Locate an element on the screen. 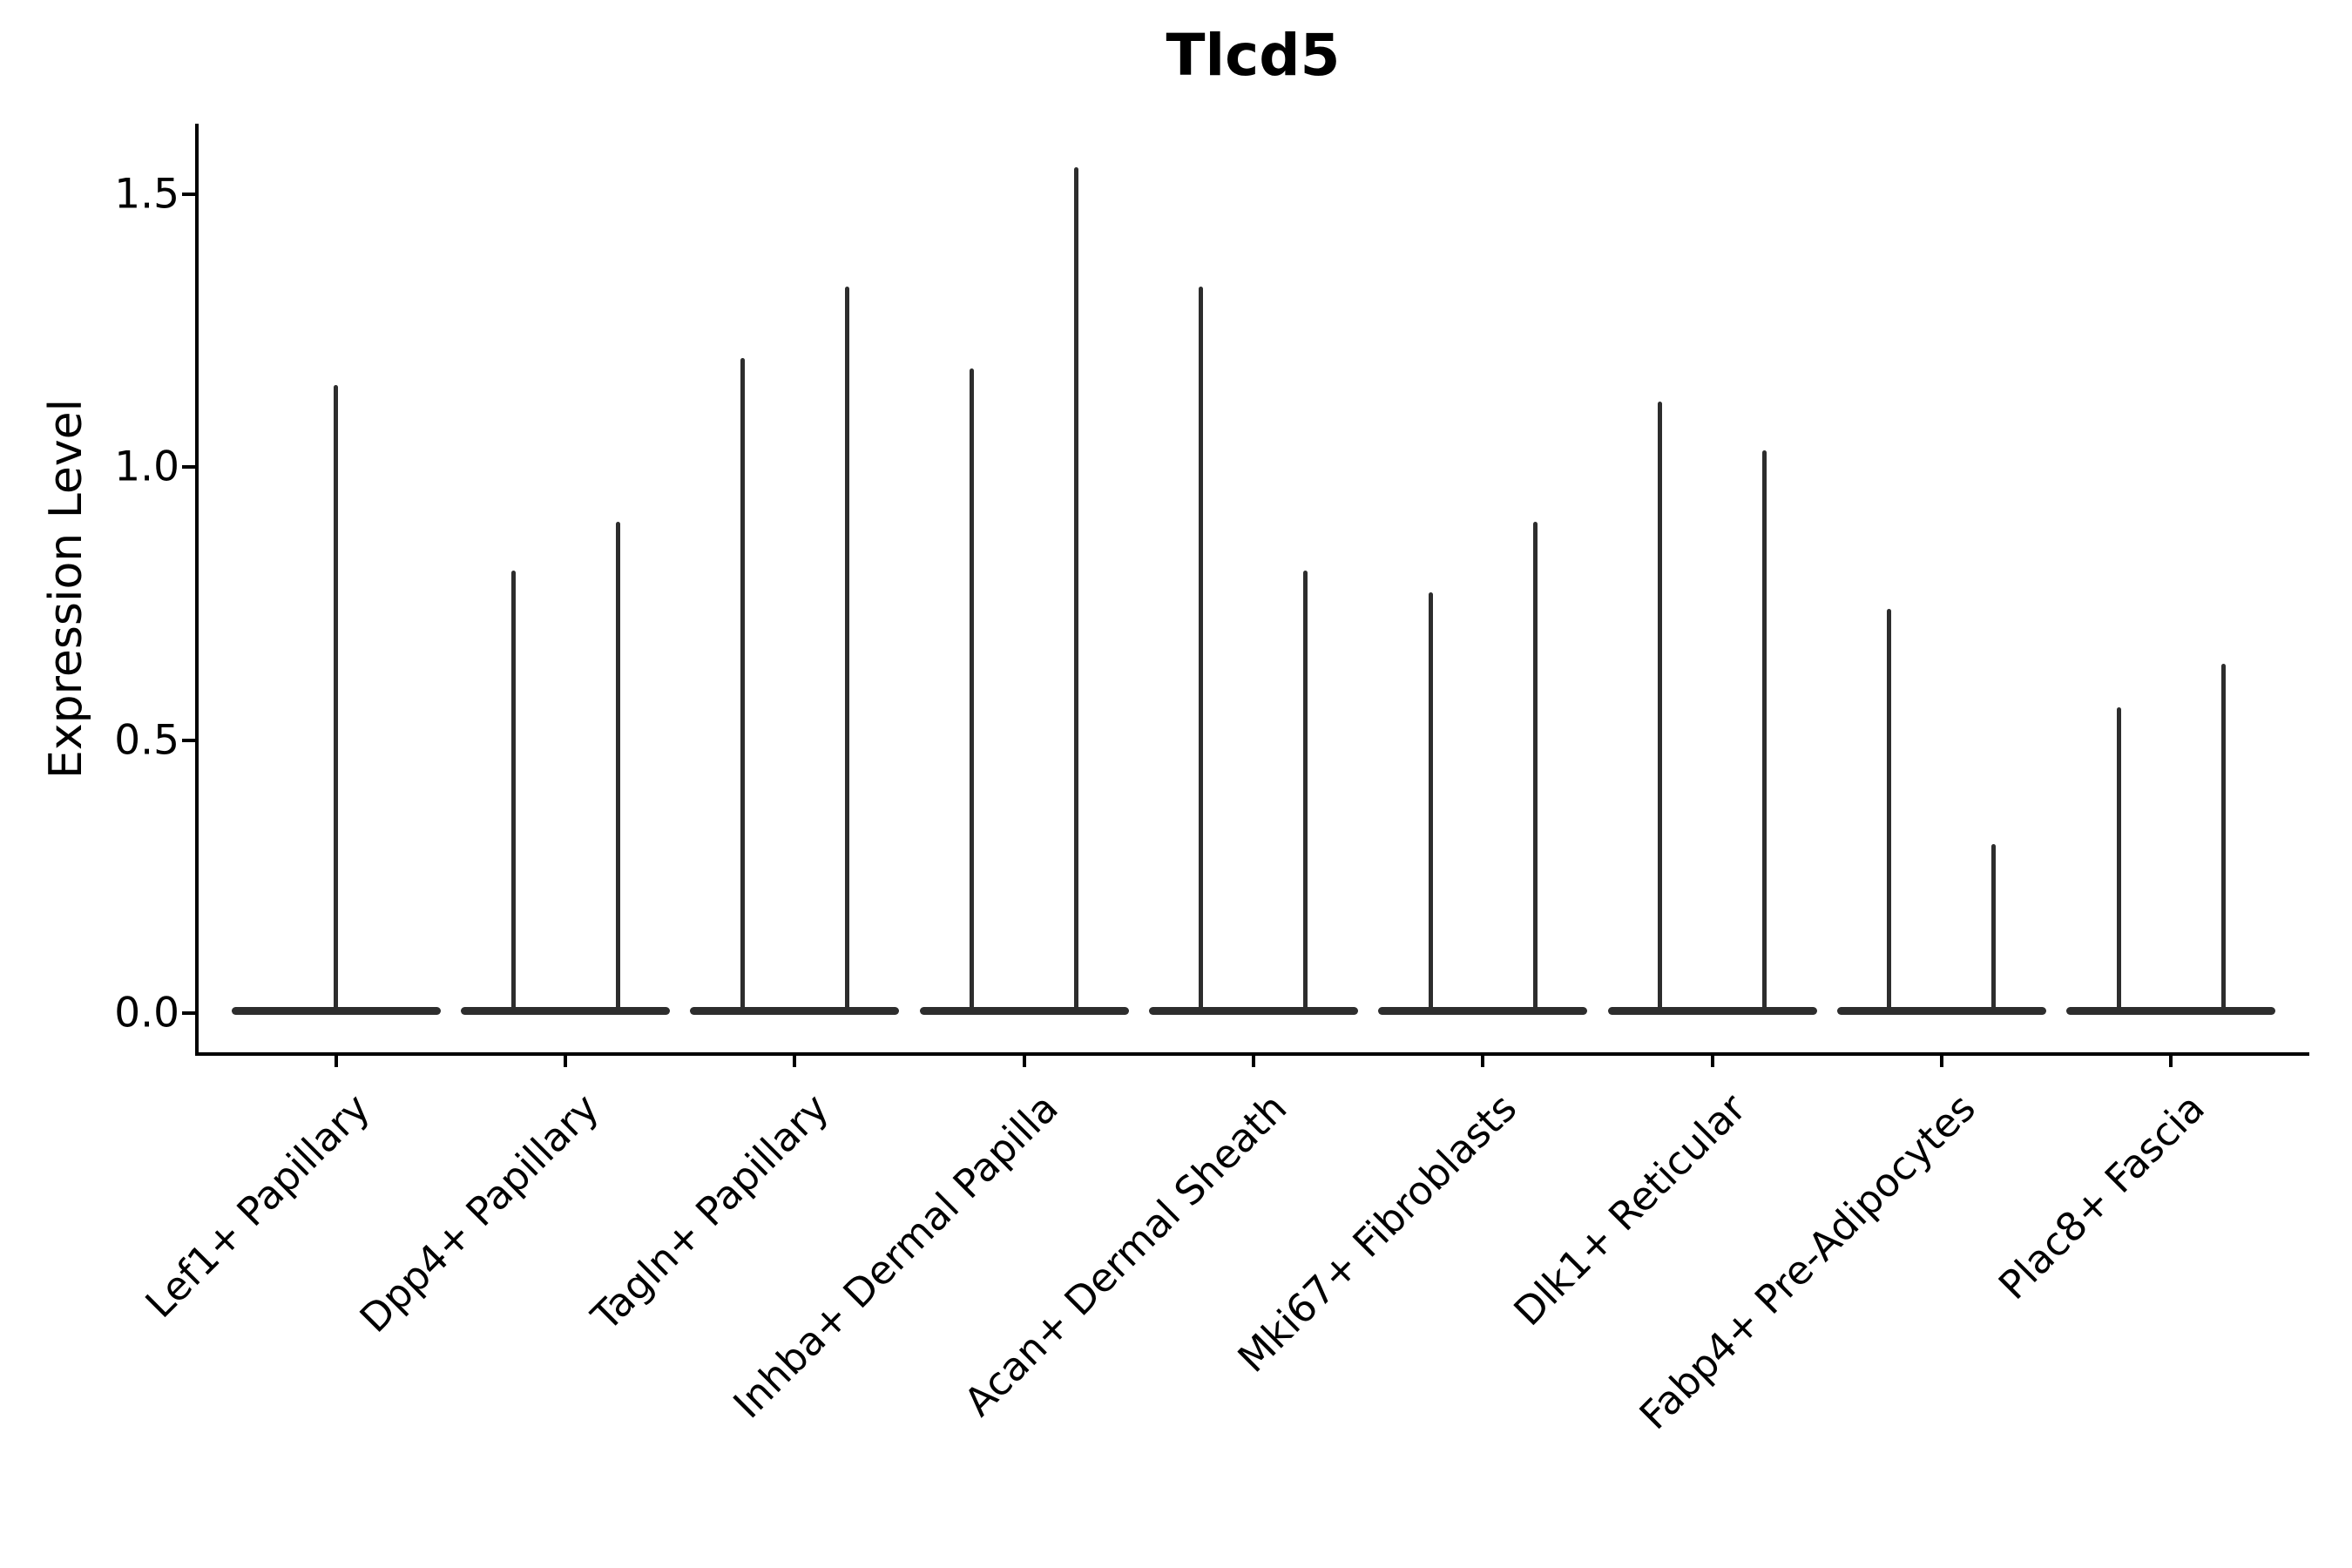  y-tick-label: 1.5 is located at coordinates (146, 194).